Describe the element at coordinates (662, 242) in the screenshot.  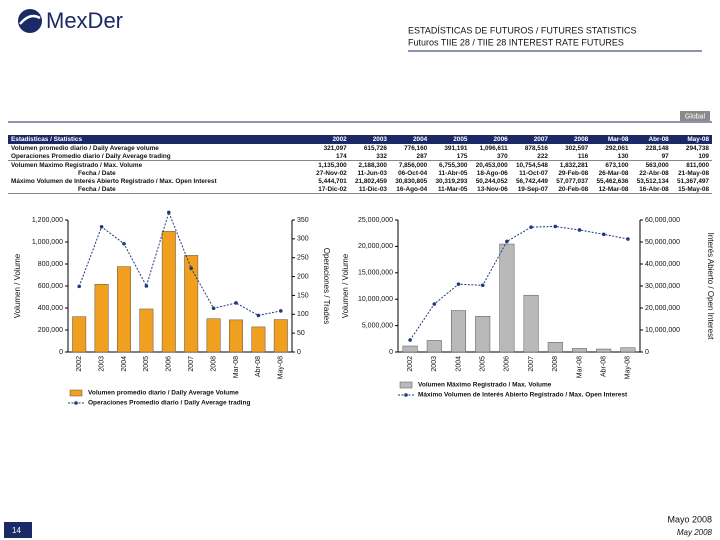
I see `tick-label: 50,000,000` at that location.